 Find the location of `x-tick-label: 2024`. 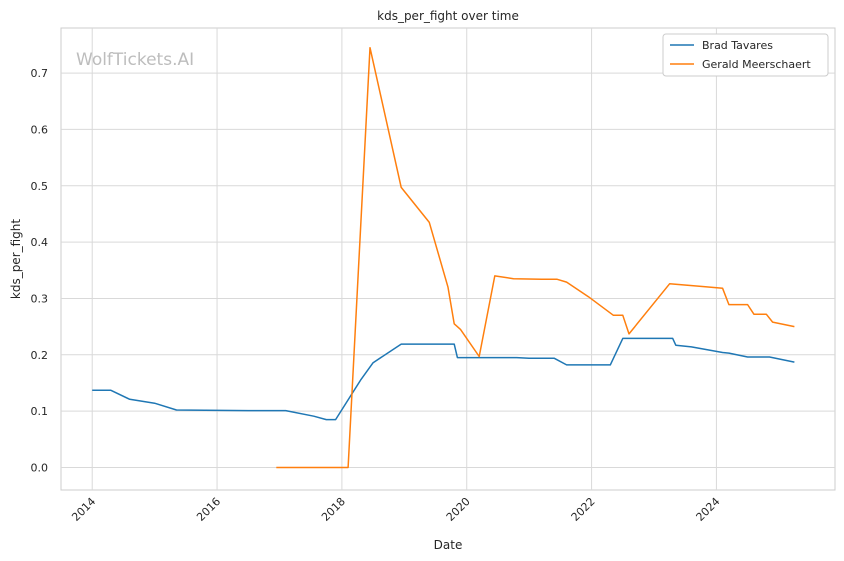

x-tick-label: 2024 is located at coordinates (708, 509).